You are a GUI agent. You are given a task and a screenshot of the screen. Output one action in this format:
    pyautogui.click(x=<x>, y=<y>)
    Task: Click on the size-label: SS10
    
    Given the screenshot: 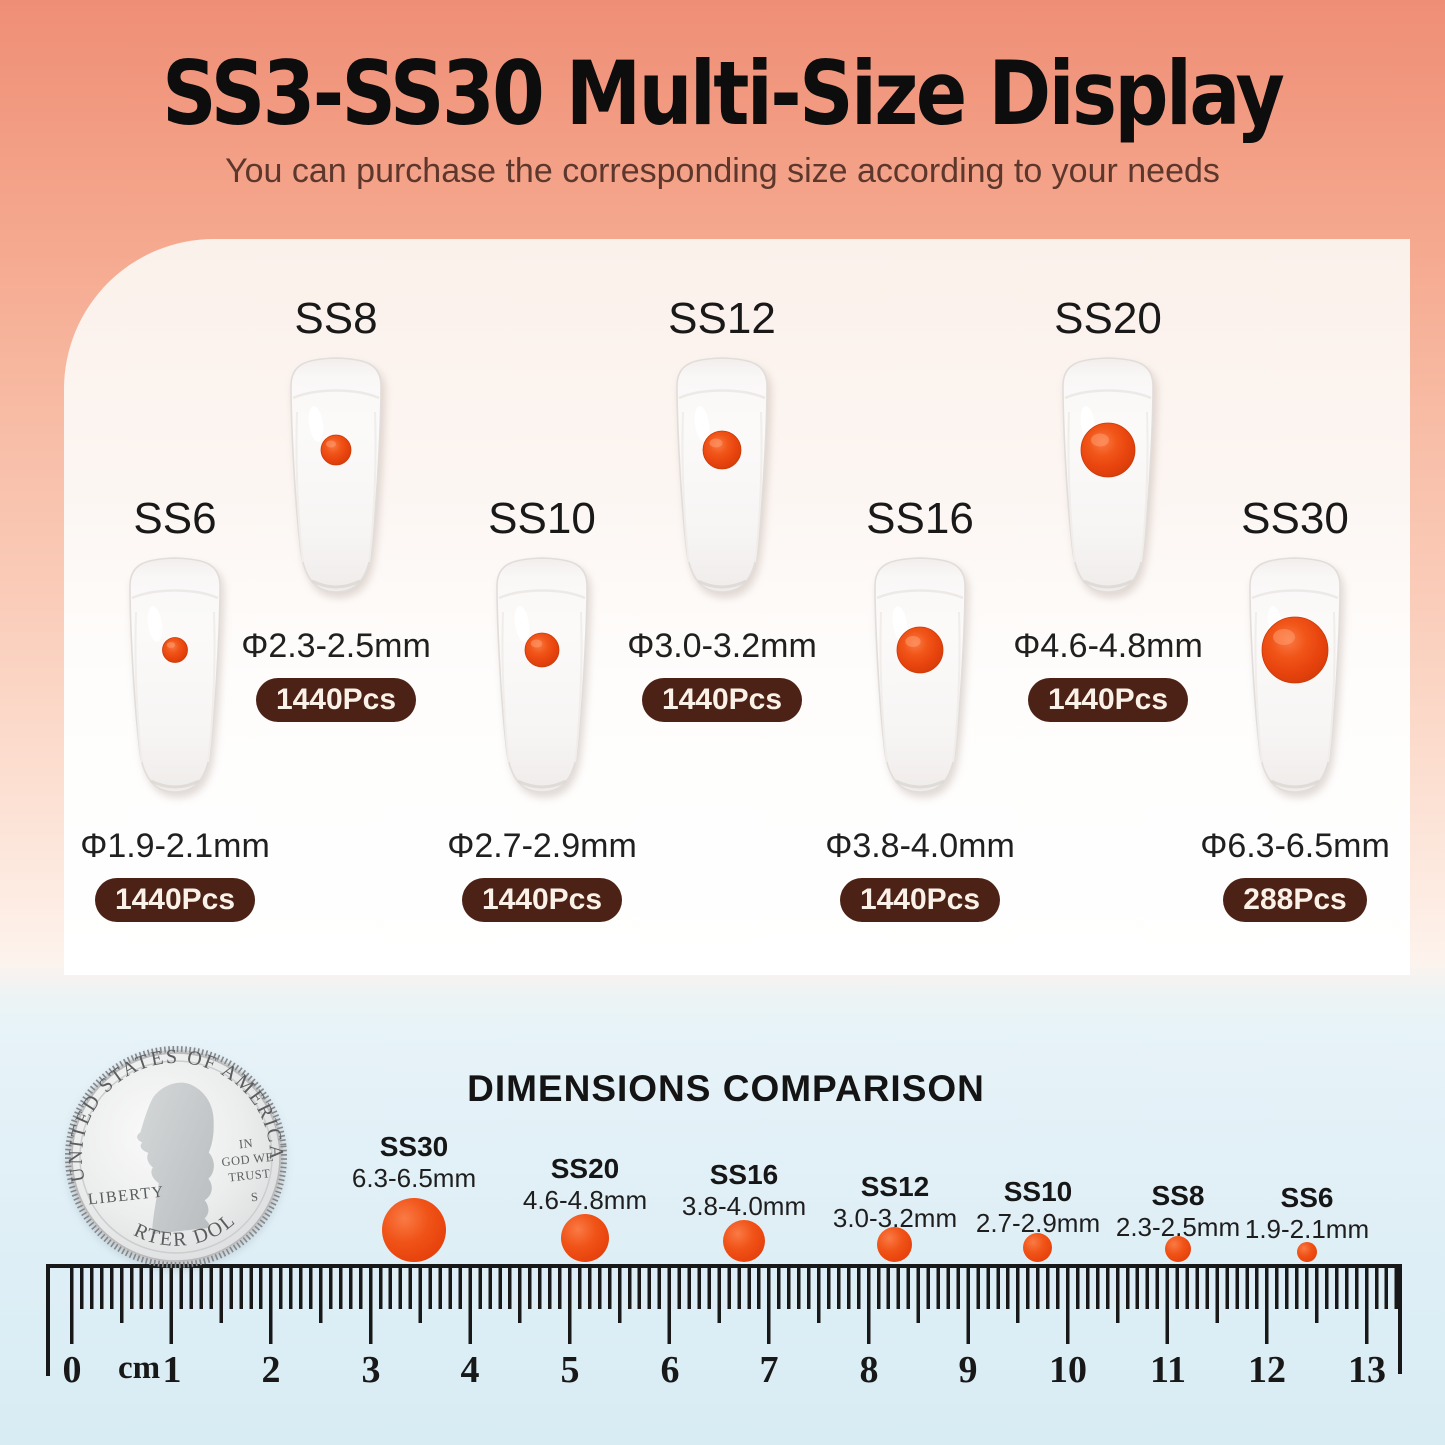 What is the action you would take?
    pyautogui.click(x=542, y=518)
    